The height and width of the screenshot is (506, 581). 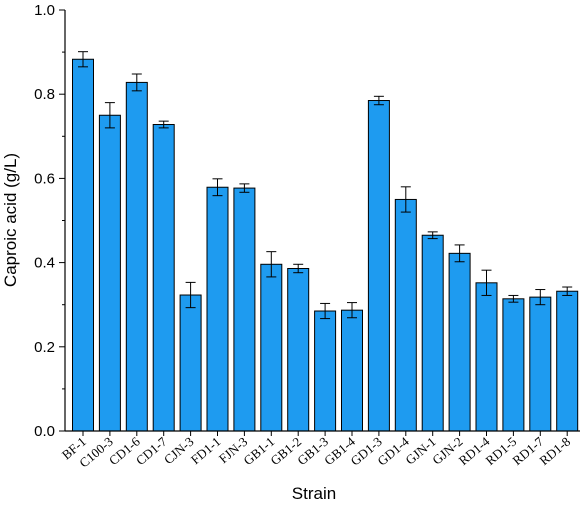 I want to click on y-axis-title: Caproic acid (g/L), so click(x=10, y=220).